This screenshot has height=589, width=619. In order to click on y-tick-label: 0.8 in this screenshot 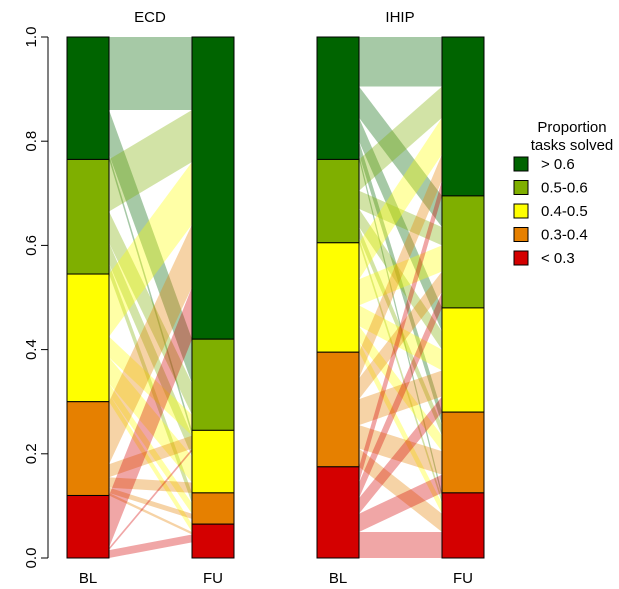, I will do `click(31, 141)`.